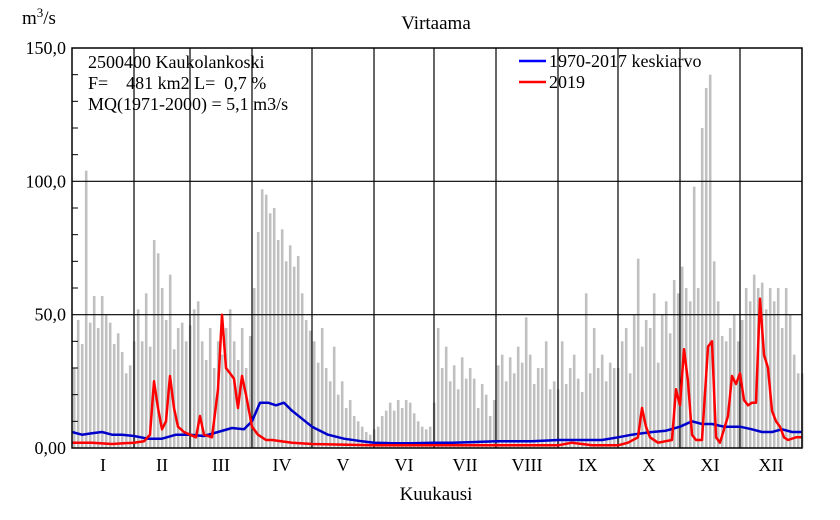 Image resolution: width=840 pixels, height=520 pixels. I want to click on x-axis-month-labels: I II III IV V VI VII VIII IX X XI XII, so click(442, 465).